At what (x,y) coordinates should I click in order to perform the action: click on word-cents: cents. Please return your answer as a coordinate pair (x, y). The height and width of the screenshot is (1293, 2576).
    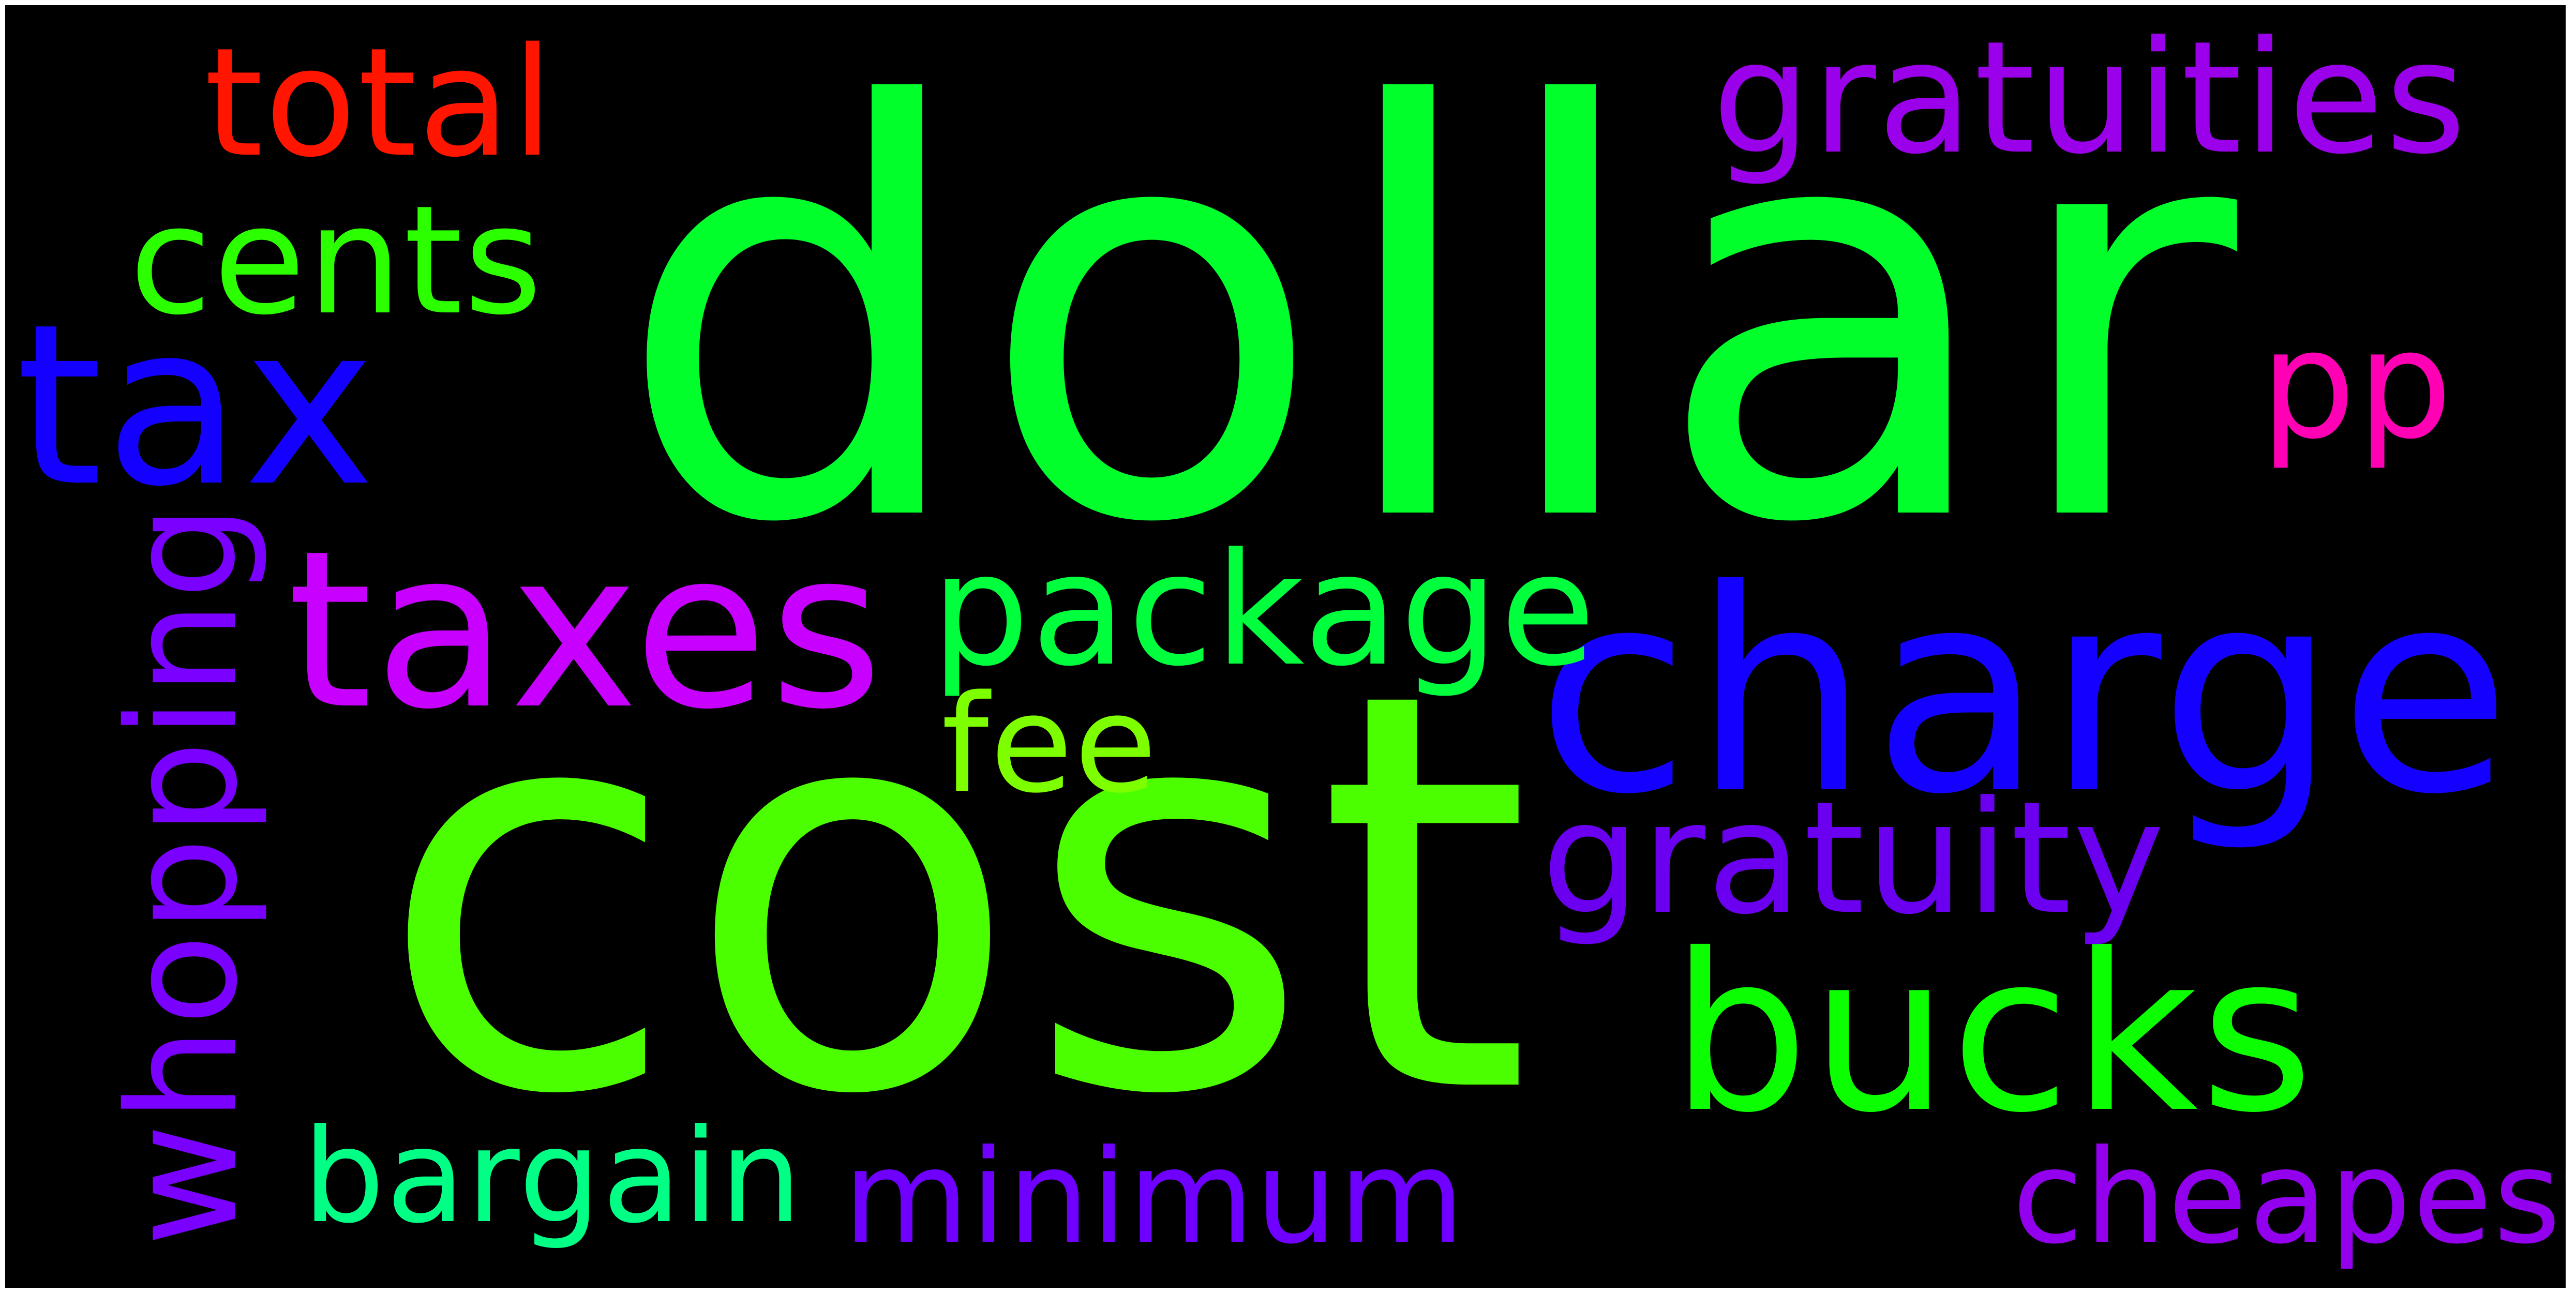
    Looking at the image, I should click on (336, 261).